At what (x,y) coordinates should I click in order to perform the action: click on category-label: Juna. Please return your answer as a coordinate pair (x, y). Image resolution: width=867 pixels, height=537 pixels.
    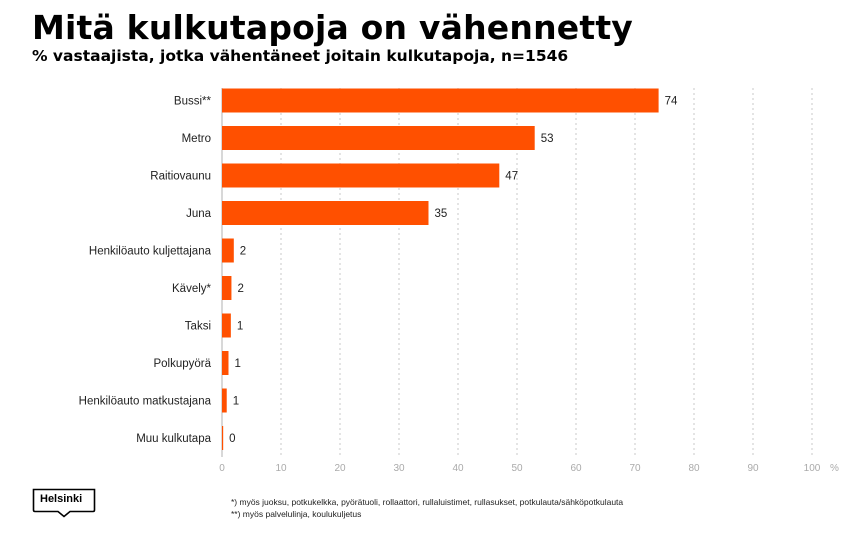
    Looking at the image, I should click on (199, 214).